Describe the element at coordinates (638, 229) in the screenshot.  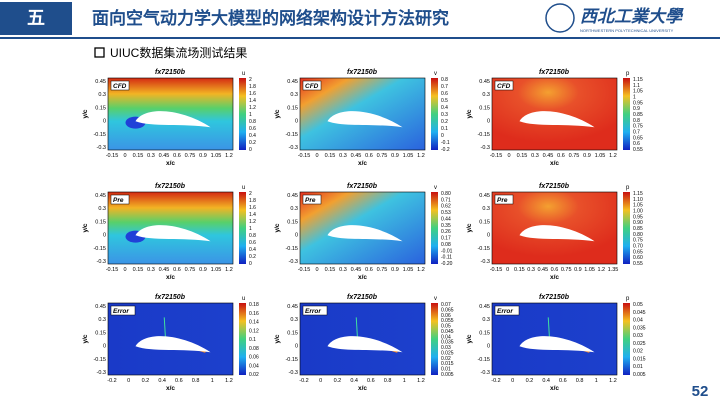
I see `colorbar-tick-label: 0.85` at that location.